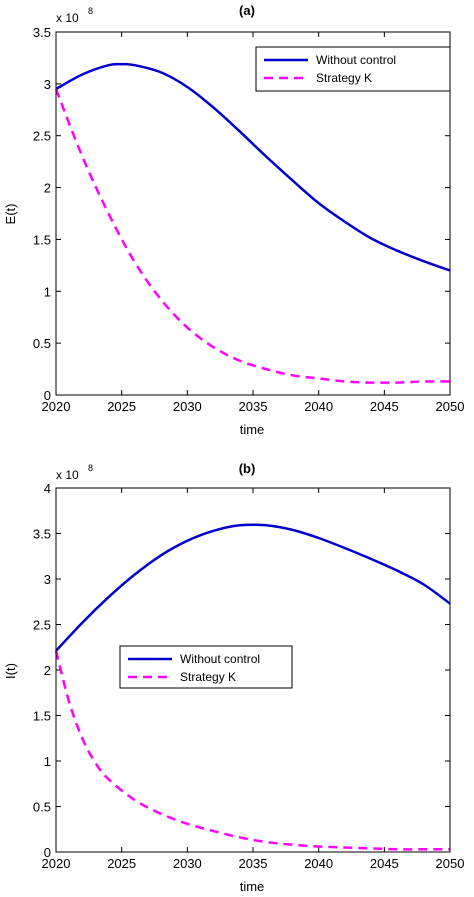 This screenshot has width=474, height=897. Describe the element at coordinates (42, 670) in the screenshot. I see `y-tick-labels: 0 0.5 1 1.5 2 2.5 3 3.5 4` at that location.